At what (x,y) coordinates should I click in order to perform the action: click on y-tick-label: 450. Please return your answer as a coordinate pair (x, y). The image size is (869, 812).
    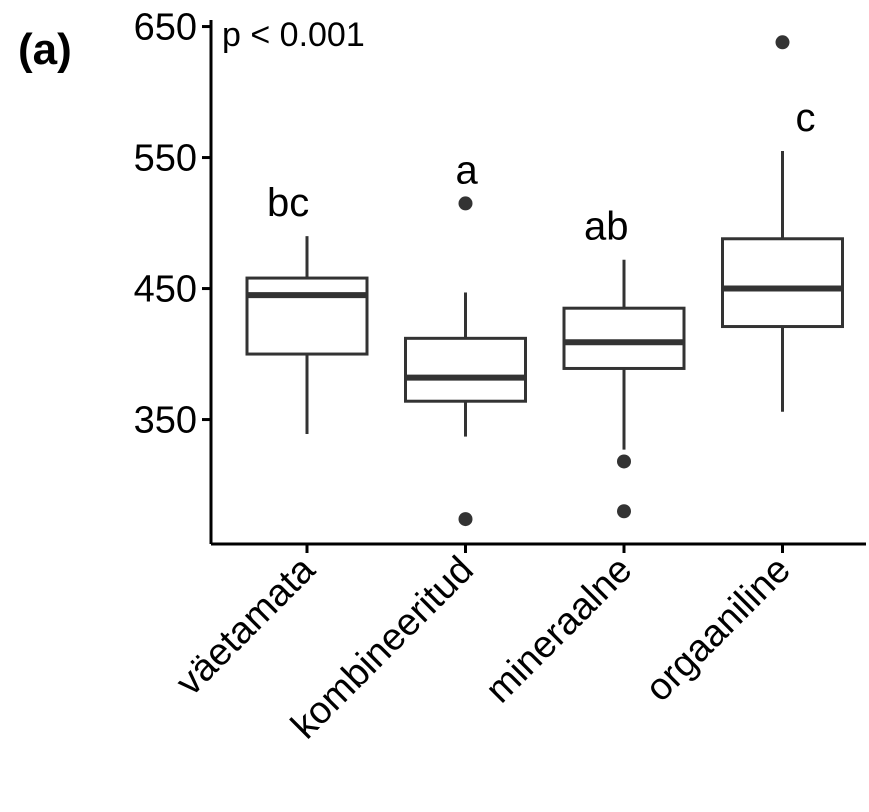
    Looking at the image, I should click on (165, 290).